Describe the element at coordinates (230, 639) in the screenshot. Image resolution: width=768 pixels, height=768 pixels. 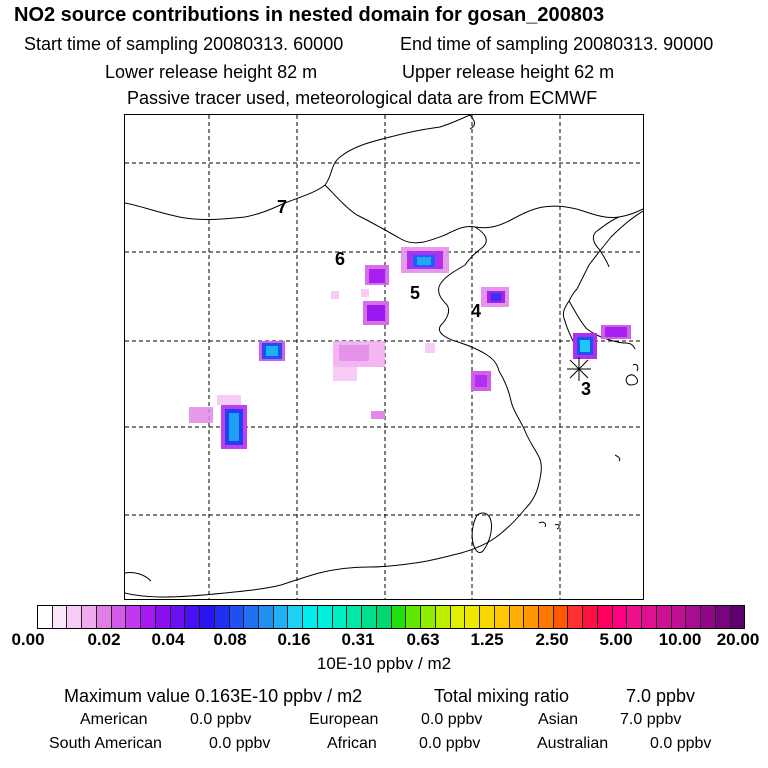
I see `tick-label: 0.08` at that location.